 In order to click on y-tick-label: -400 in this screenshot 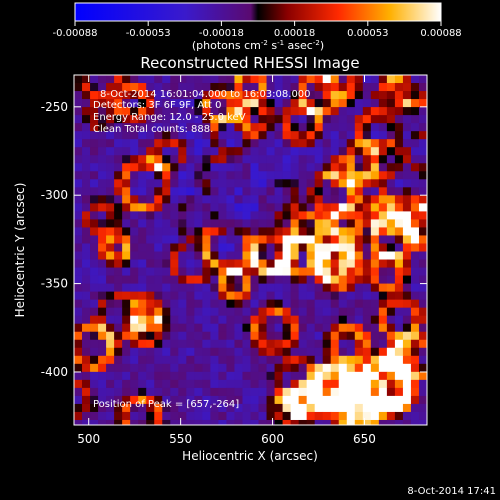, I will do `click(54, 372)`.